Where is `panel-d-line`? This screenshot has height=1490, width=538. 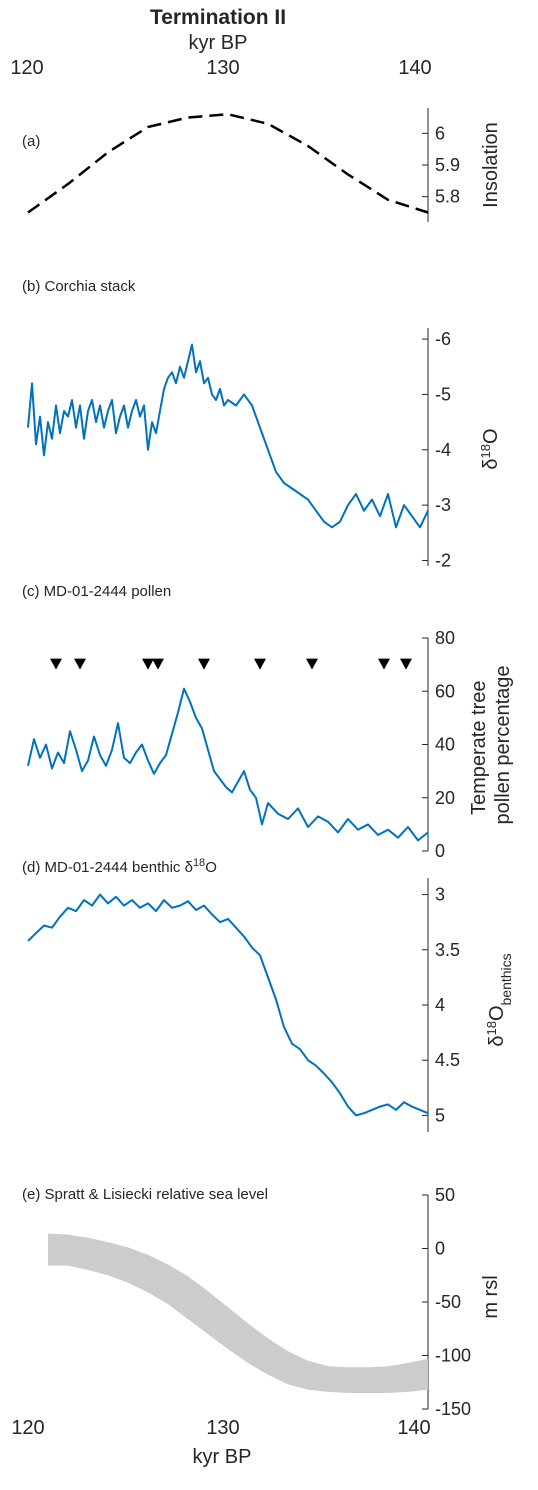
panel-d-line is located at coordinates (228, 1005).